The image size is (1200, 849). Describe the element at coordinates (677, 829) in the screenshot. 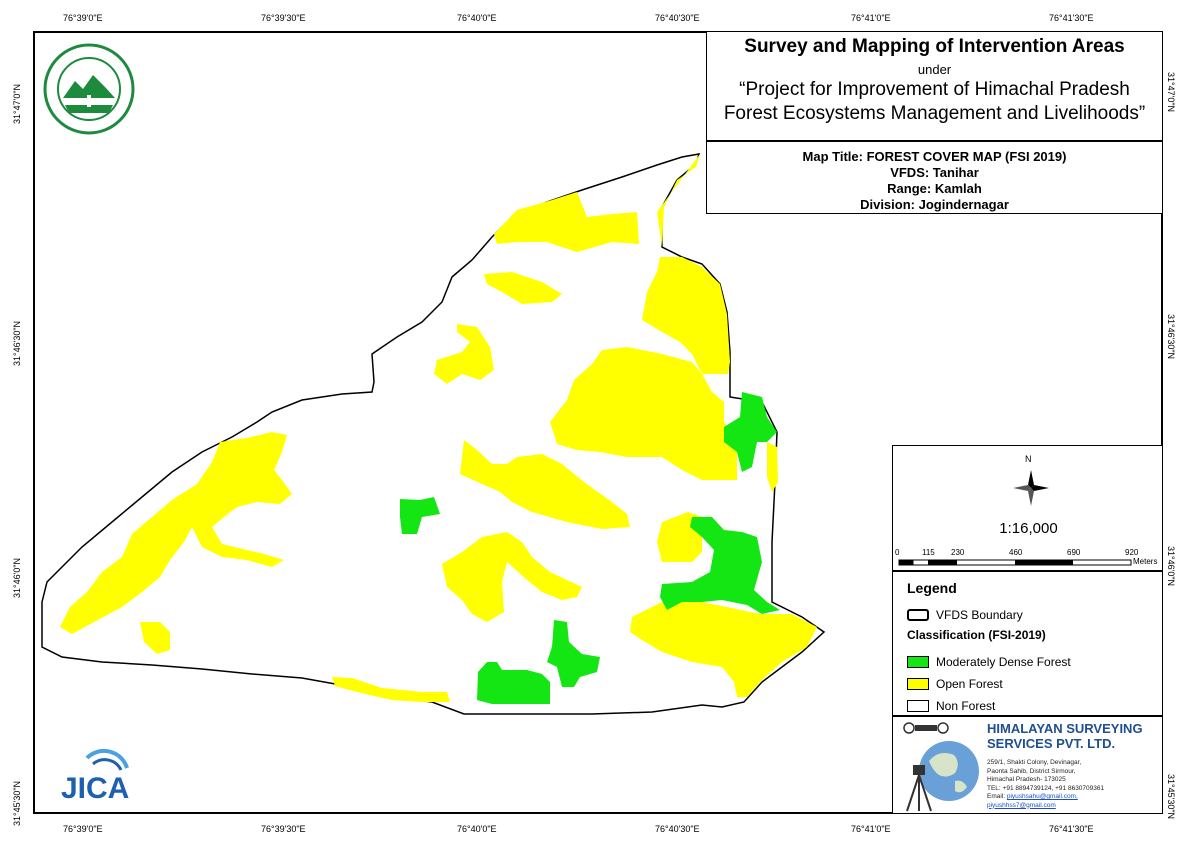

I see `bottom-coord-label: 76°40'30"E` at that location.